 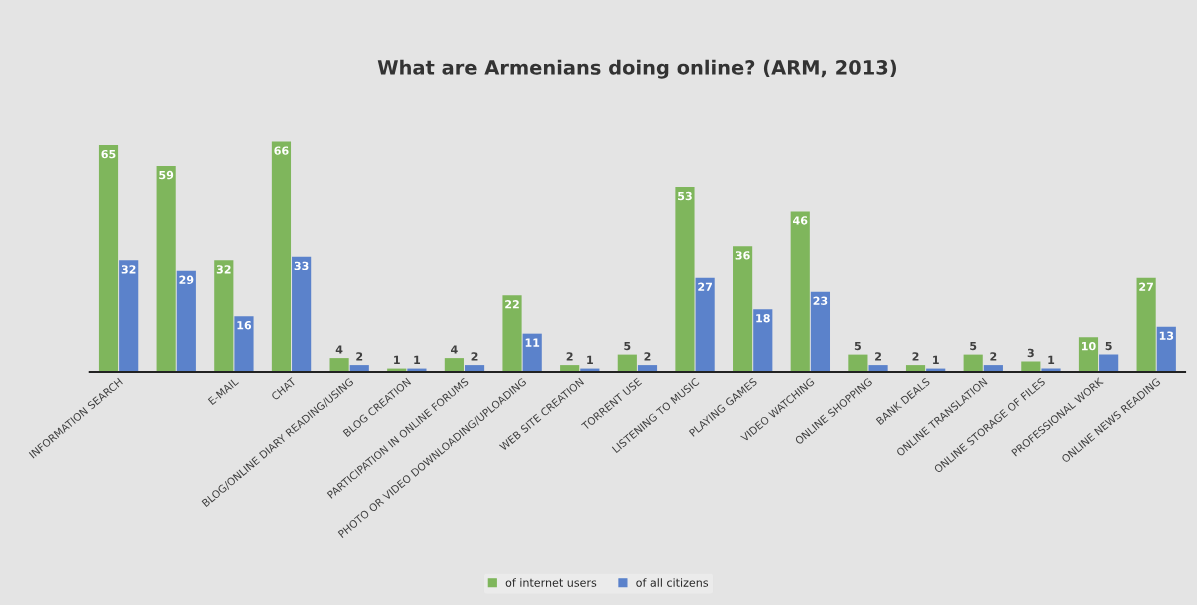 I want to click on data-label: 3, so click(x=1030, y=353).